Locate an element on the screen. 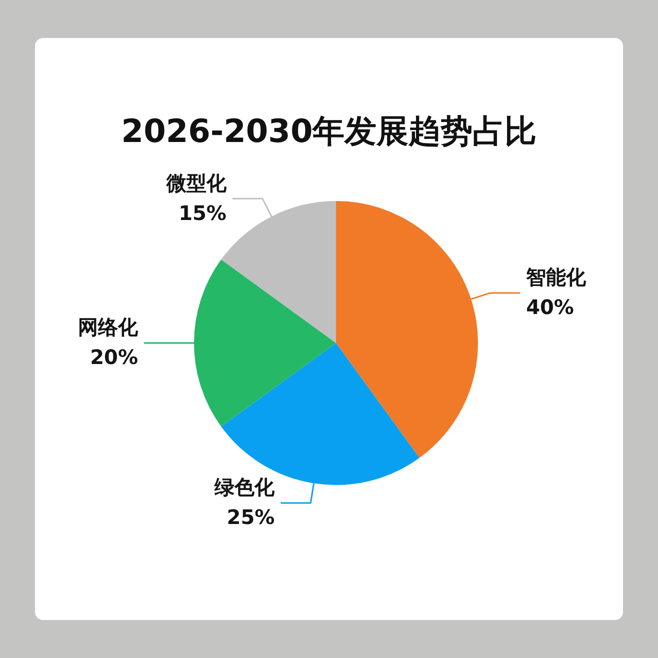 This screenshot has height=658, width=658. data-label: 25% is located at coordinates (250, 517).